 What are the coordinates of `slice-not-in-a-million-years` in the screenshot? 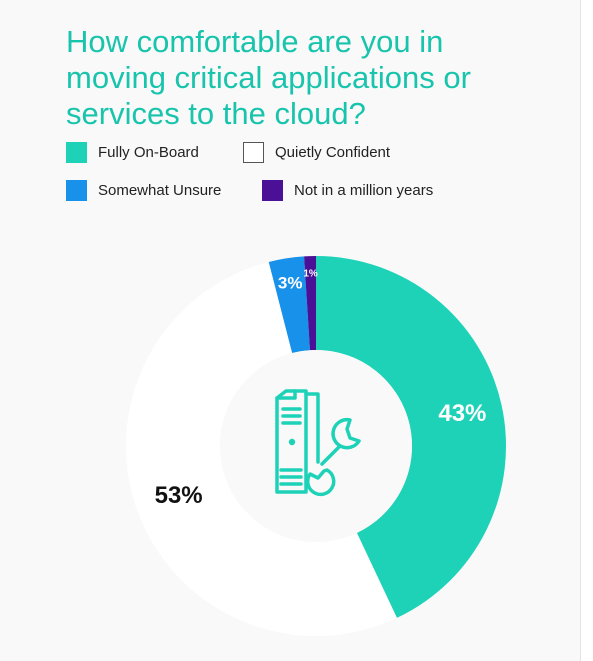 It's located at (310, 303).